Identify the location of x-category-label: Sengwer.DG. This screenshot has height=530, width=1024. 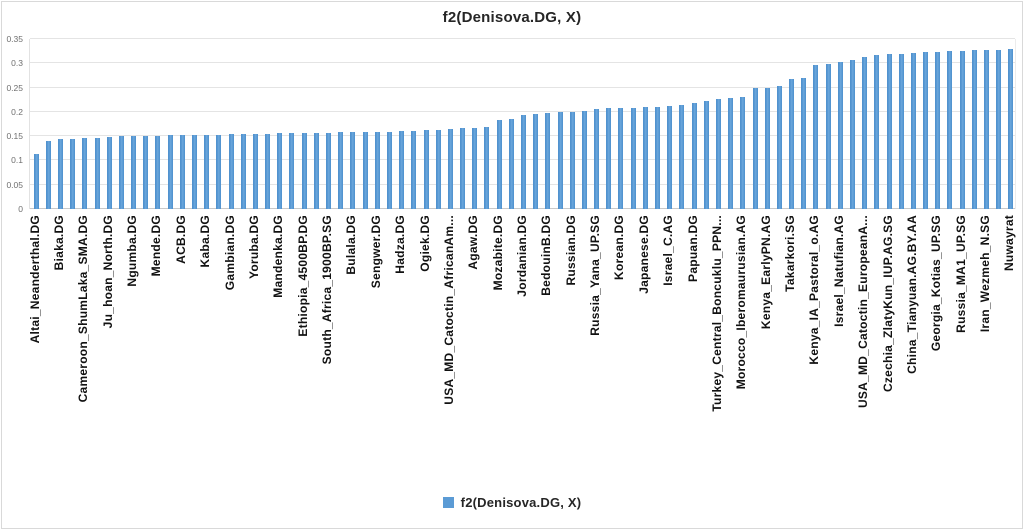
(375, 252).